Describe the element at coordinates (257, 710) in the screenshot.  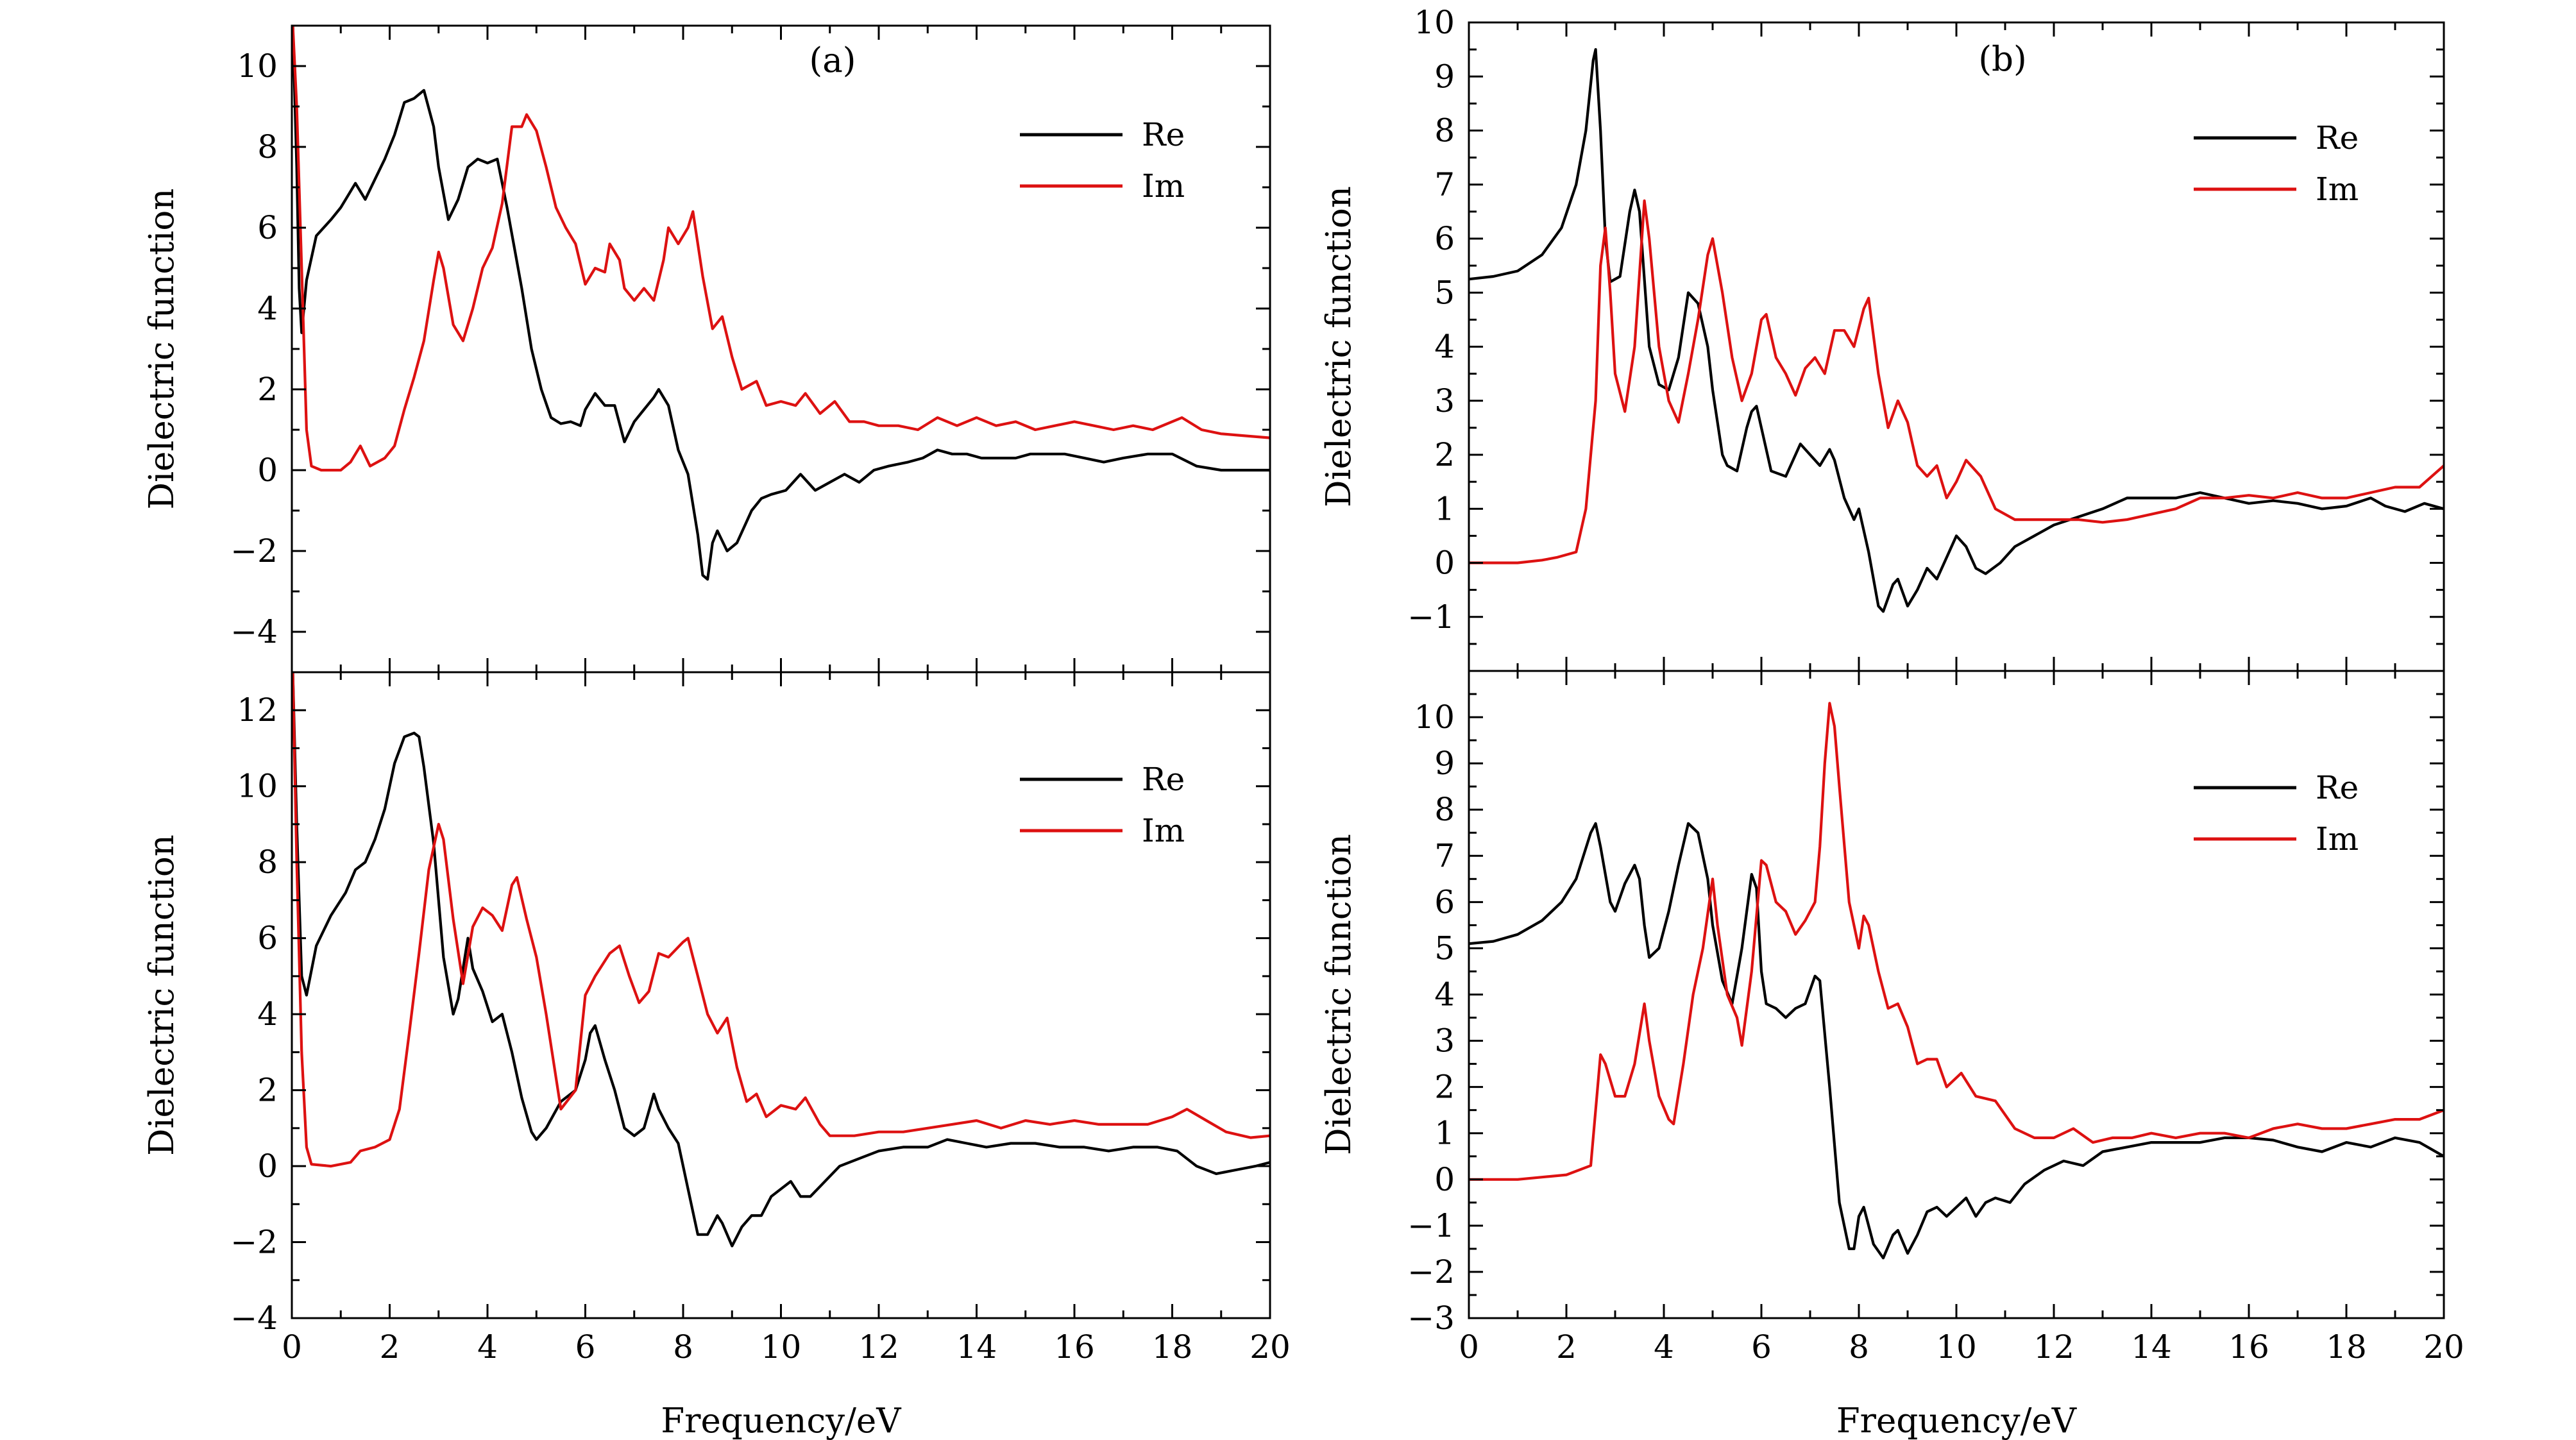
I see `y-tick-label: 12` at that location.